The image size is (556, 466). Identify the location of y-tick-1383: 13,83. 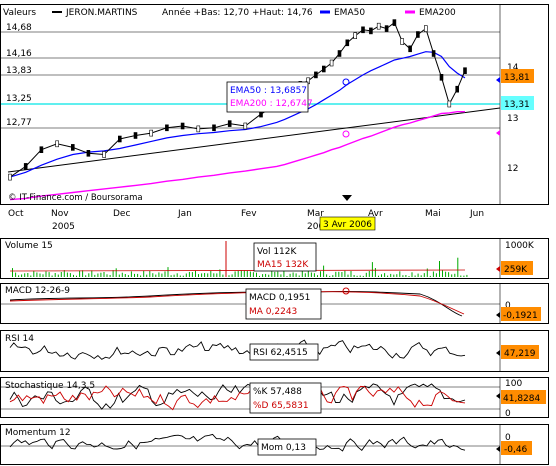
(19, 71).